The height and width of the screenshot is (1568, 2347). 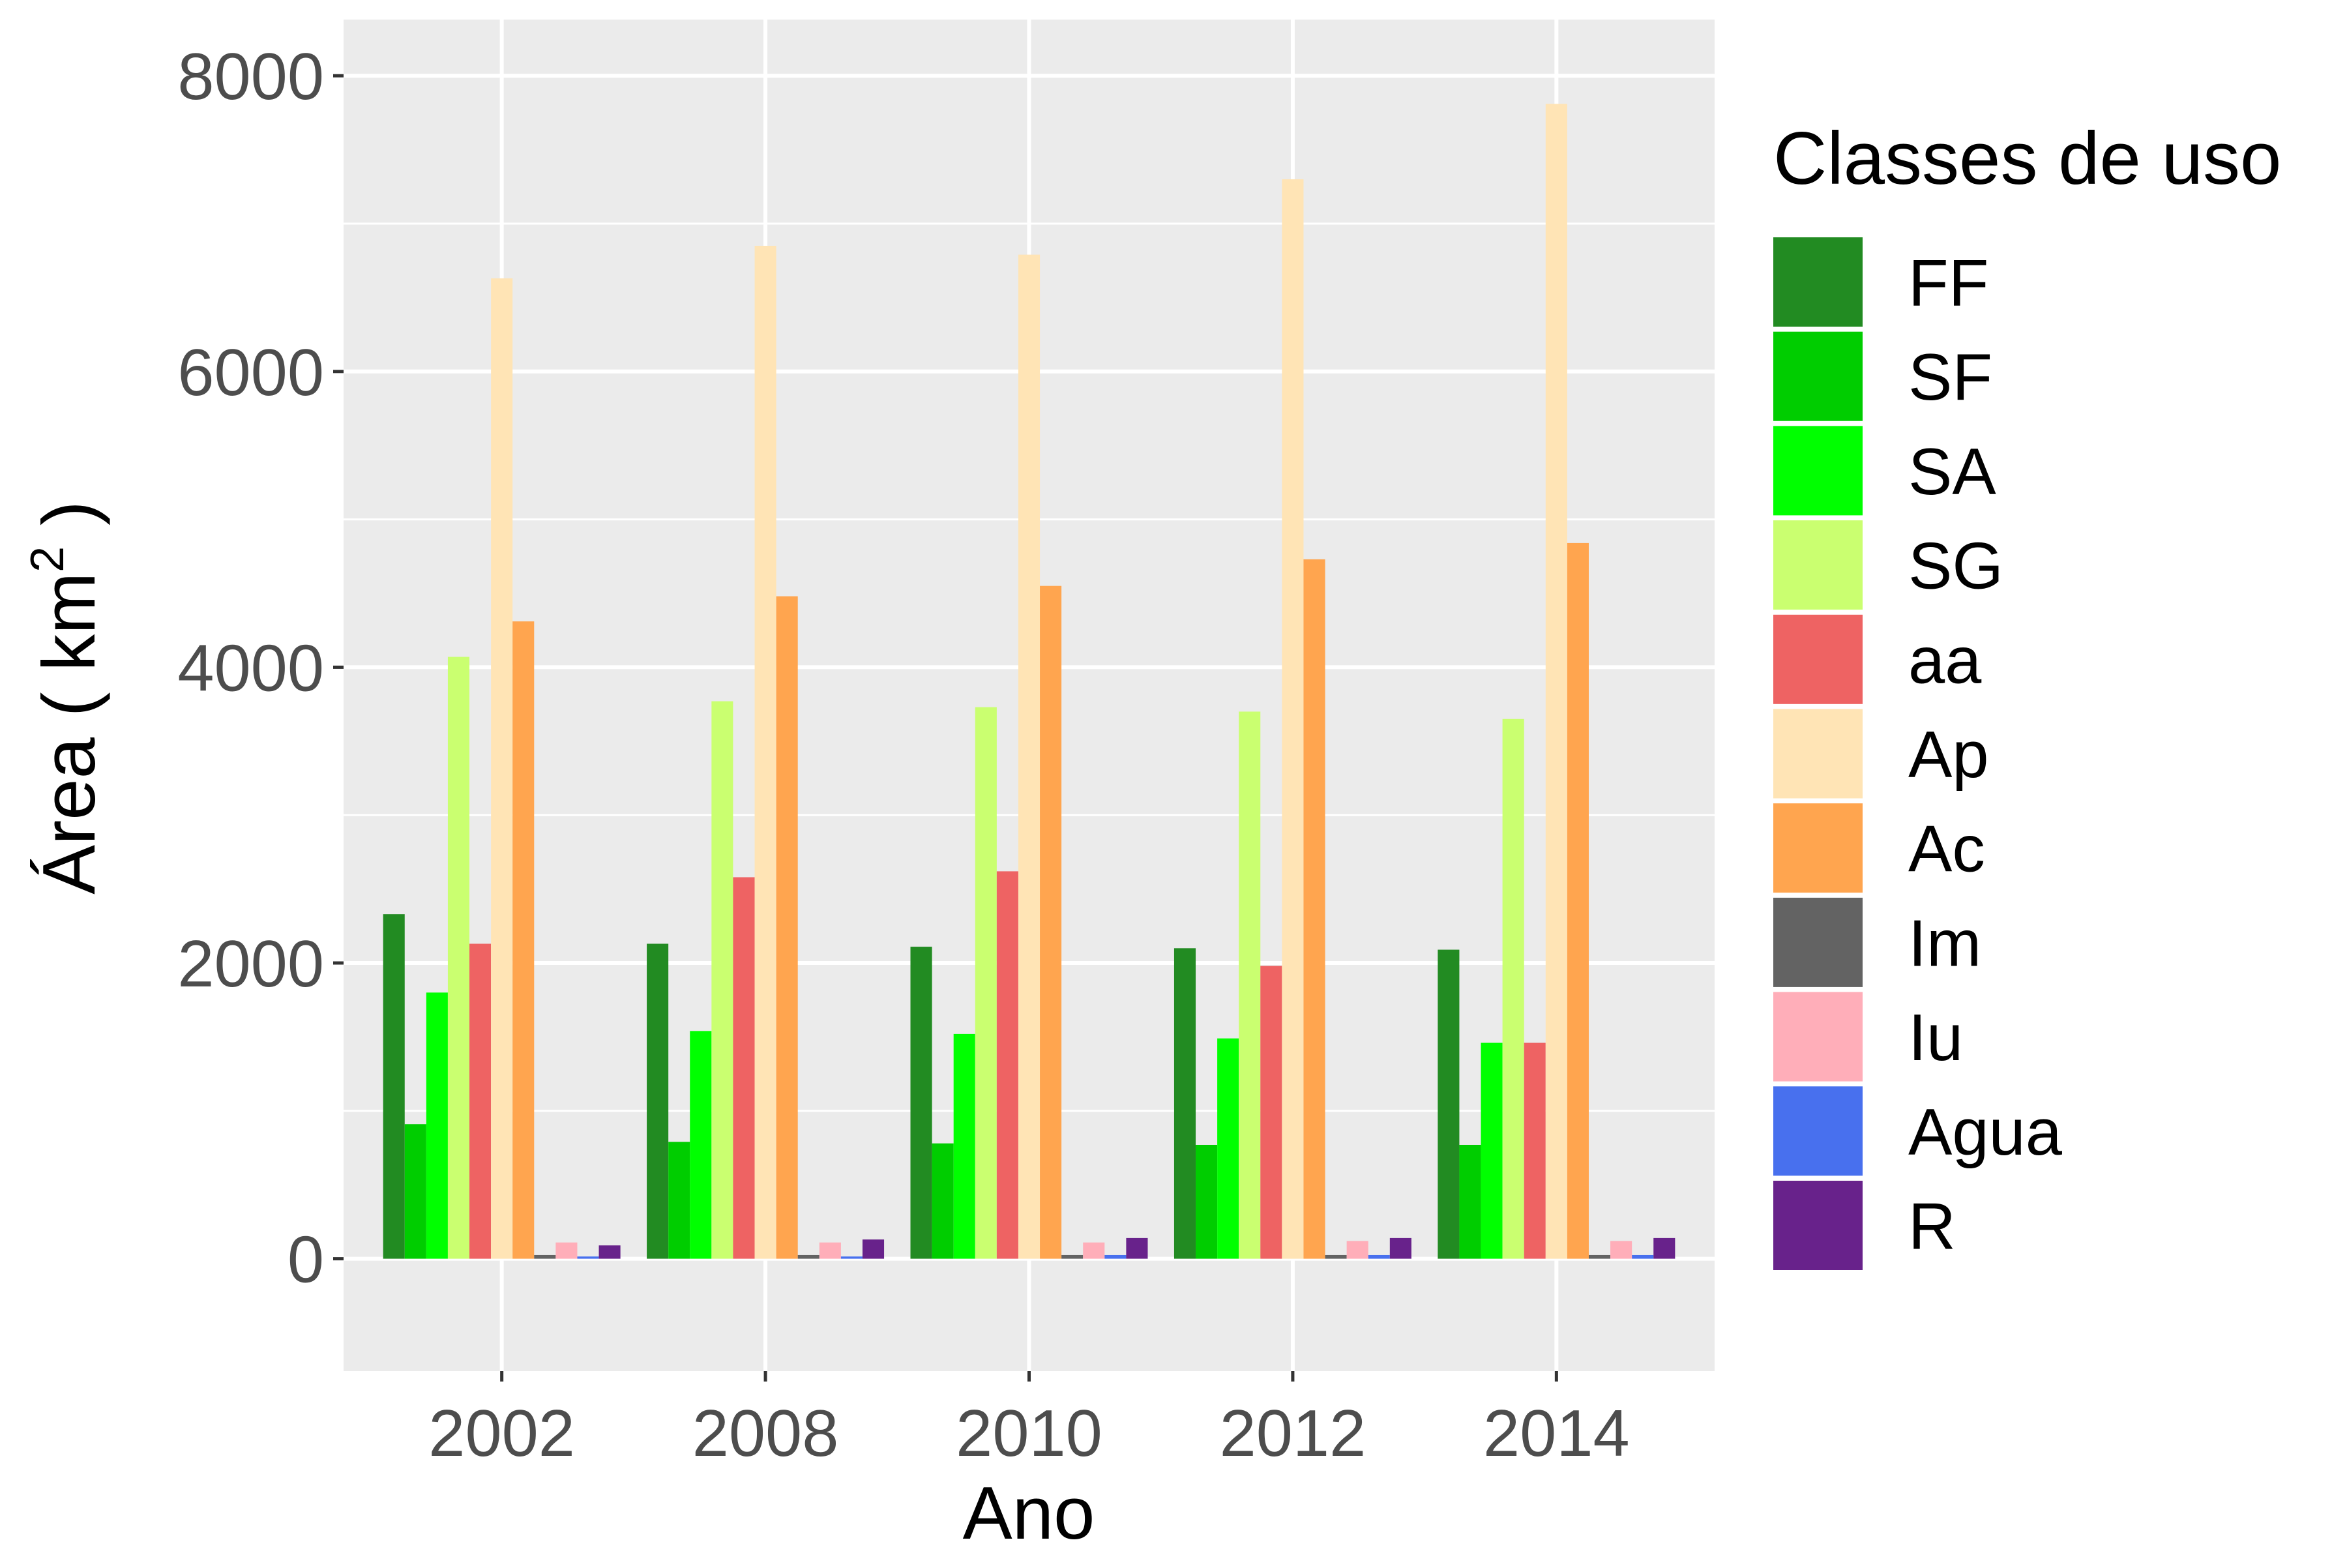 I want to click on x-axis-title: Ano, so click(x=1029, y=1514).